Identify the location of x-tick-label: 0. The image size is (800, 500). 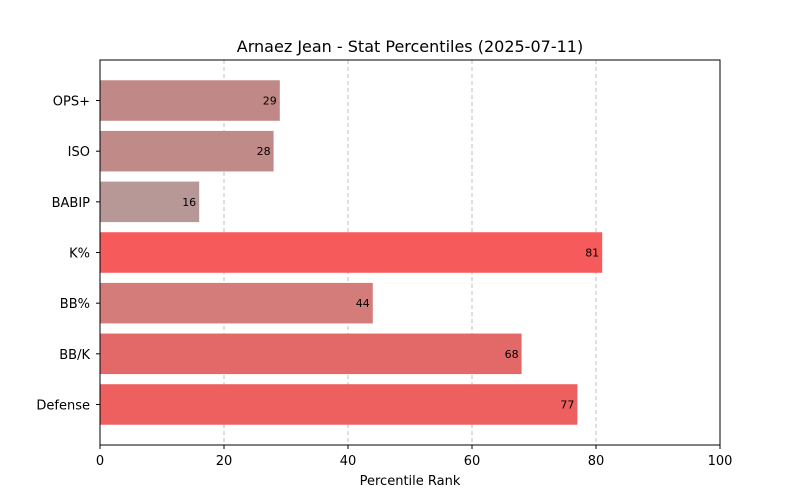
(100, 461).